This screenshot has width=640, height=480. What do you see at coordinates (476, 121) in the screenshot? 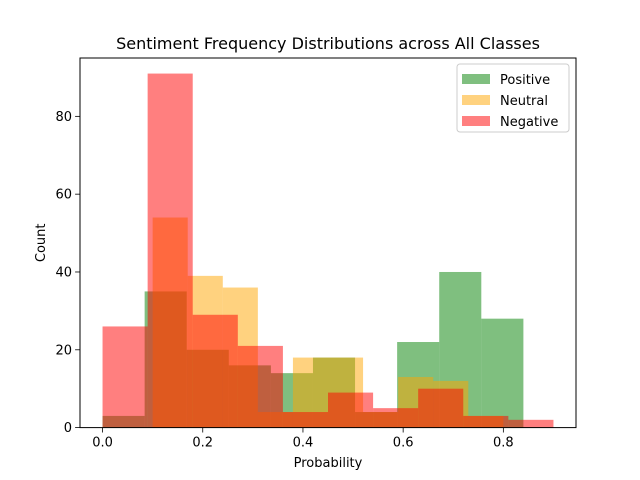
I see `legend-swatch-negative` at bounding box center [476, 121].